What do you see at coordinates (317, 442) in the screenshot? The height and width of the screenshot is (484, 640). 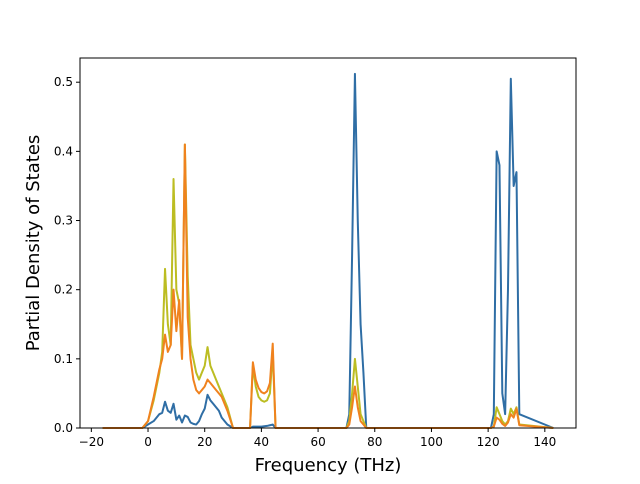 I see `x-tick-label: 60` at bounding box center [317, 442].